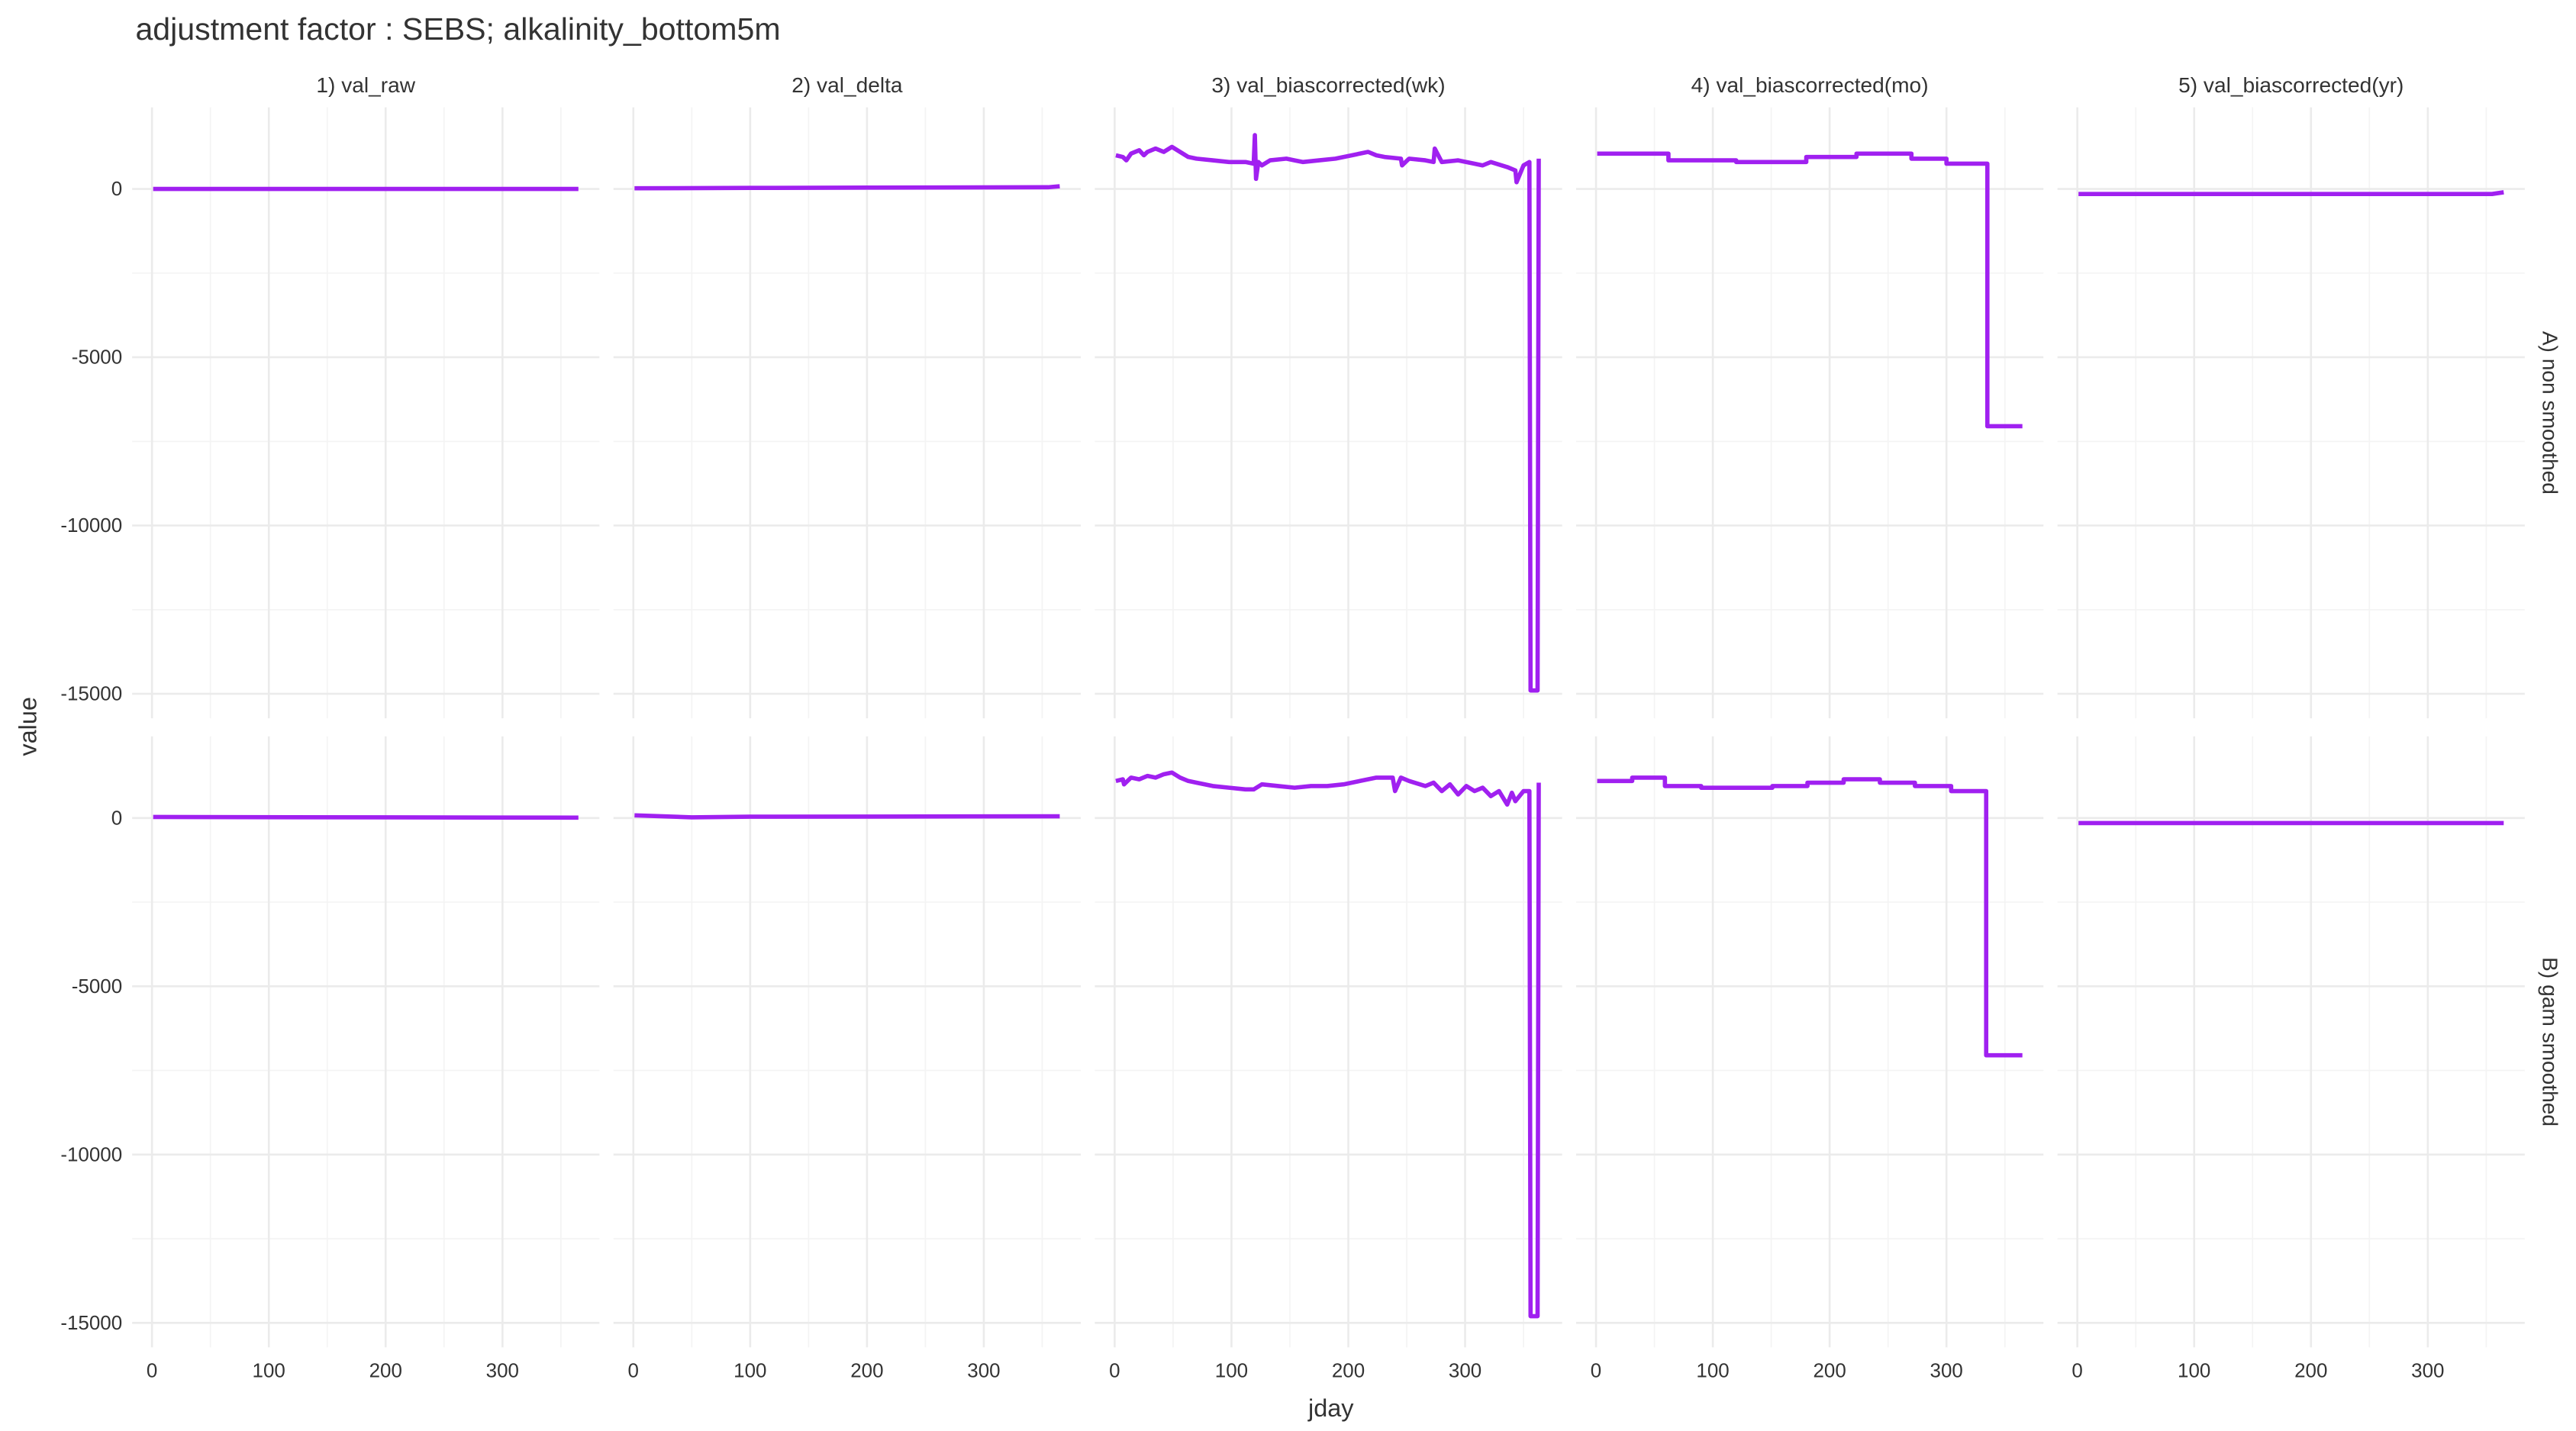 The image size is (2576, 1431). What do you see at coordinates (29, 726) in the screenshot?
I see `y-axis-label: value` at bounding box center [29, 726].